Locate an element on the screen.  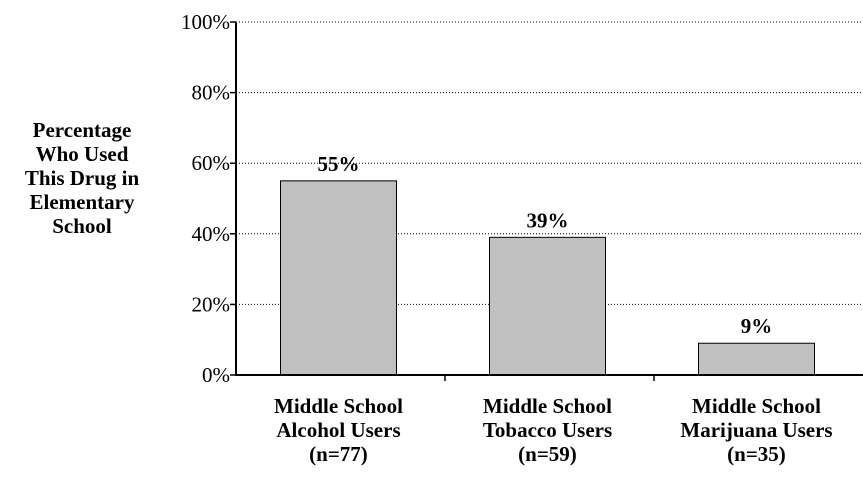
y-tick-label: 60% is located at coordinates (211, 163).